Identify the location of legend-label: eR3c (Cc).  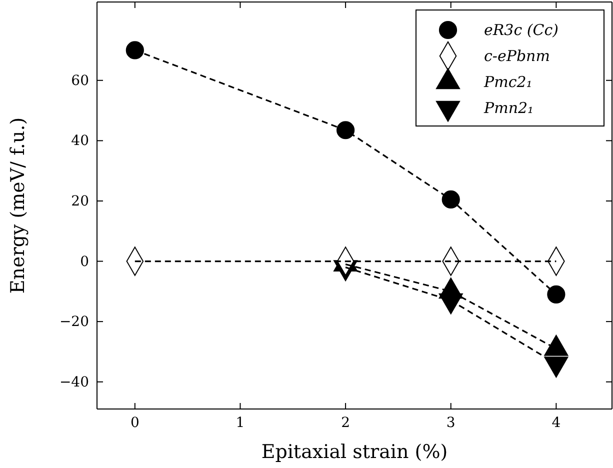
(521, 30).